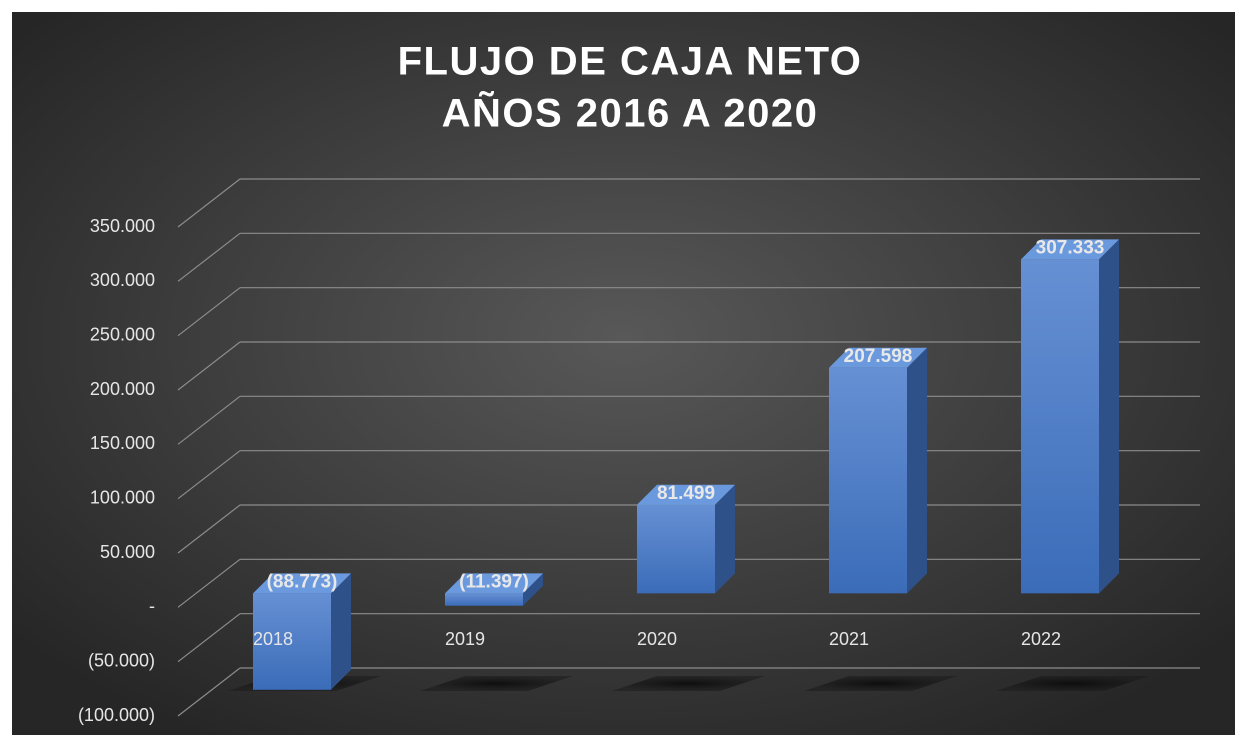 The height and width of the screenshot is (743, 1248). Describe the element at coordinates (122, 497) in the screenshot. I see `y-tick-label: 100.000` at that location.